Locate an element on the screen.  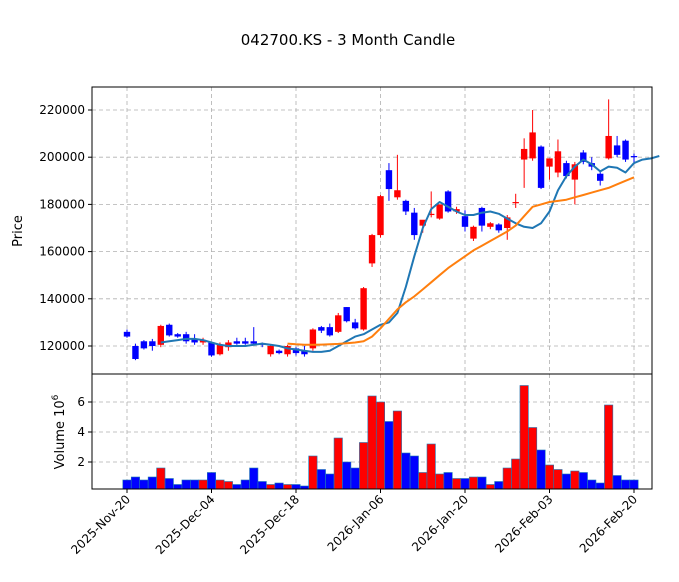
volume-tick-label: 2 is located at coordinates (81, 462).